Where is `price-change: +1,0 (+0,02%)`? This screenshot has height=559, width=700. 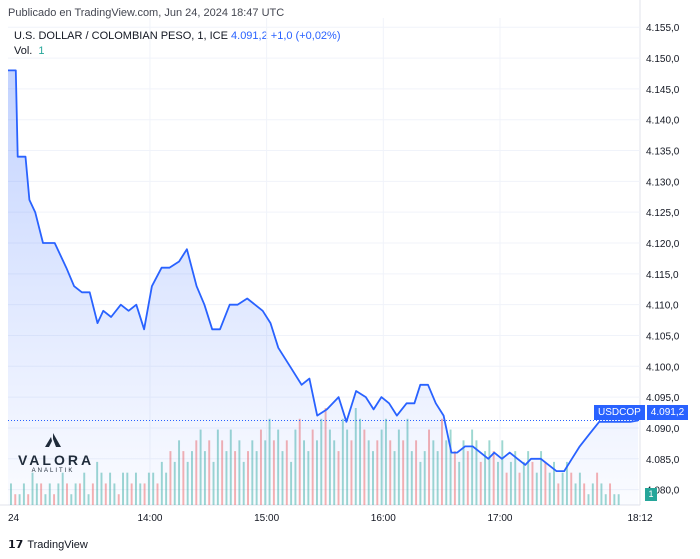 price-change: +1,0 (+0,02%) is located at coordinates (305, 36).